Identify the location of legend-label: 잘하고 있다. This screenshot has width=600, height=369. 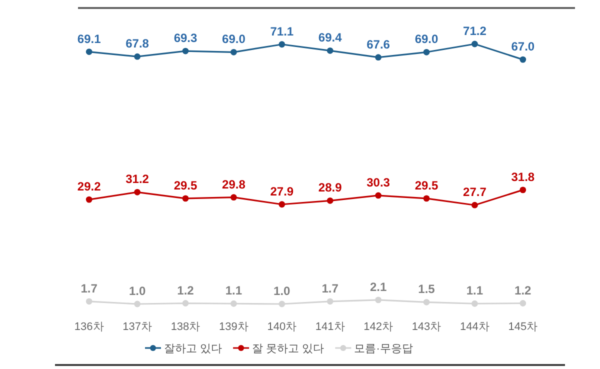
(193, 349).